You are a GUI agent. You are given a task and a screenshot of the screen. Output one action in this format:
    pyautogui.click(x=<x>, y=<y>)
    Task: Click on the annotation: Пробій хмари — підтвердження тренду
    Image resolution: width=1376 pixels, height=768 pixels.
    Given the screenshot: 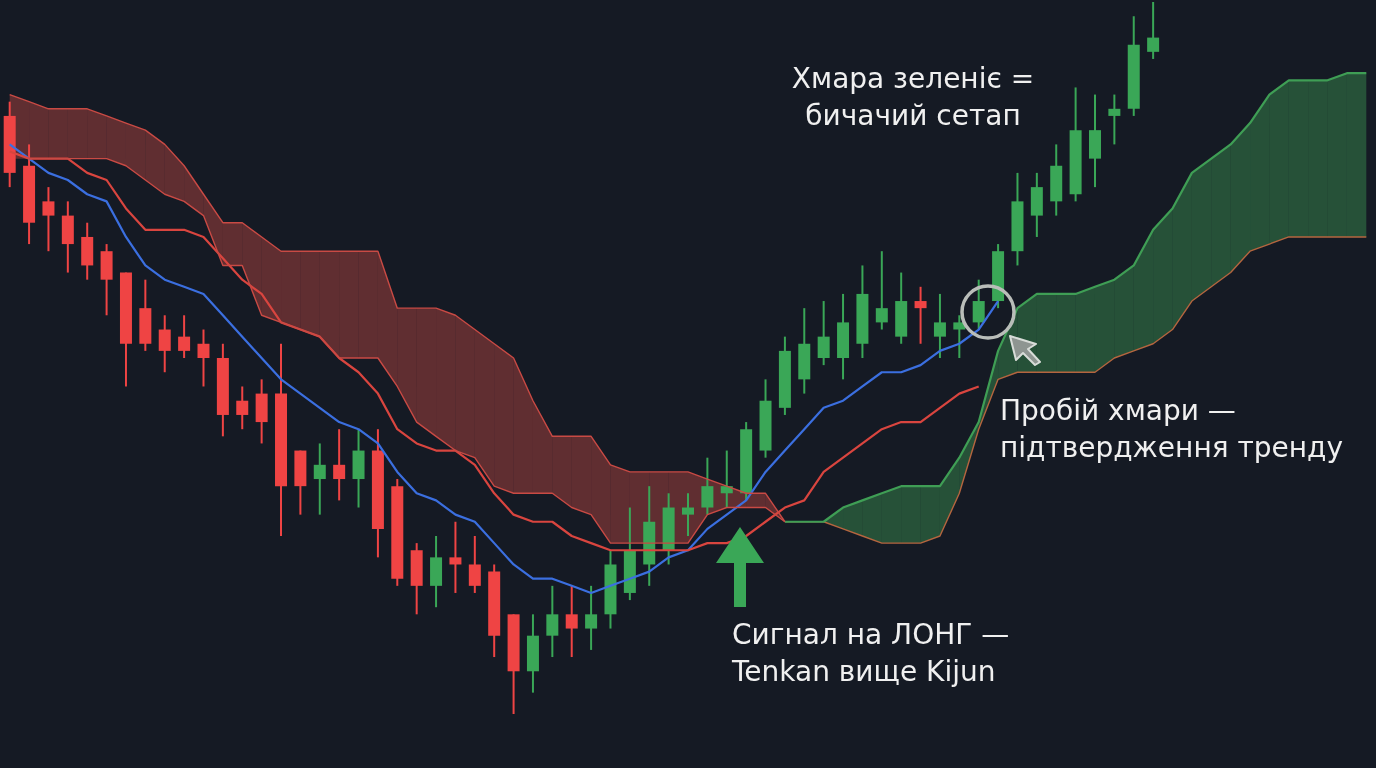 What is the action you would take?
    pyautogui.click(x=1171, y=429)
    